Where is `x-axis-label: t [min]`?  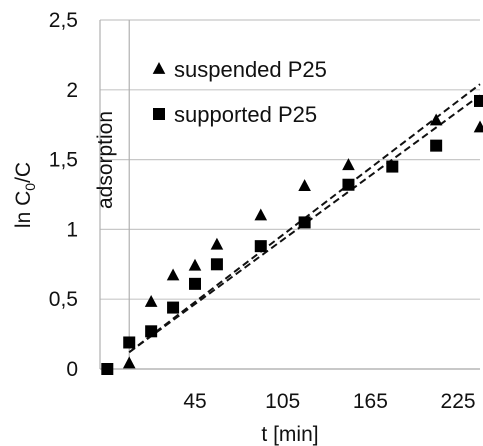
x-axis-label: t [min] is located at coordinates (289, 434).